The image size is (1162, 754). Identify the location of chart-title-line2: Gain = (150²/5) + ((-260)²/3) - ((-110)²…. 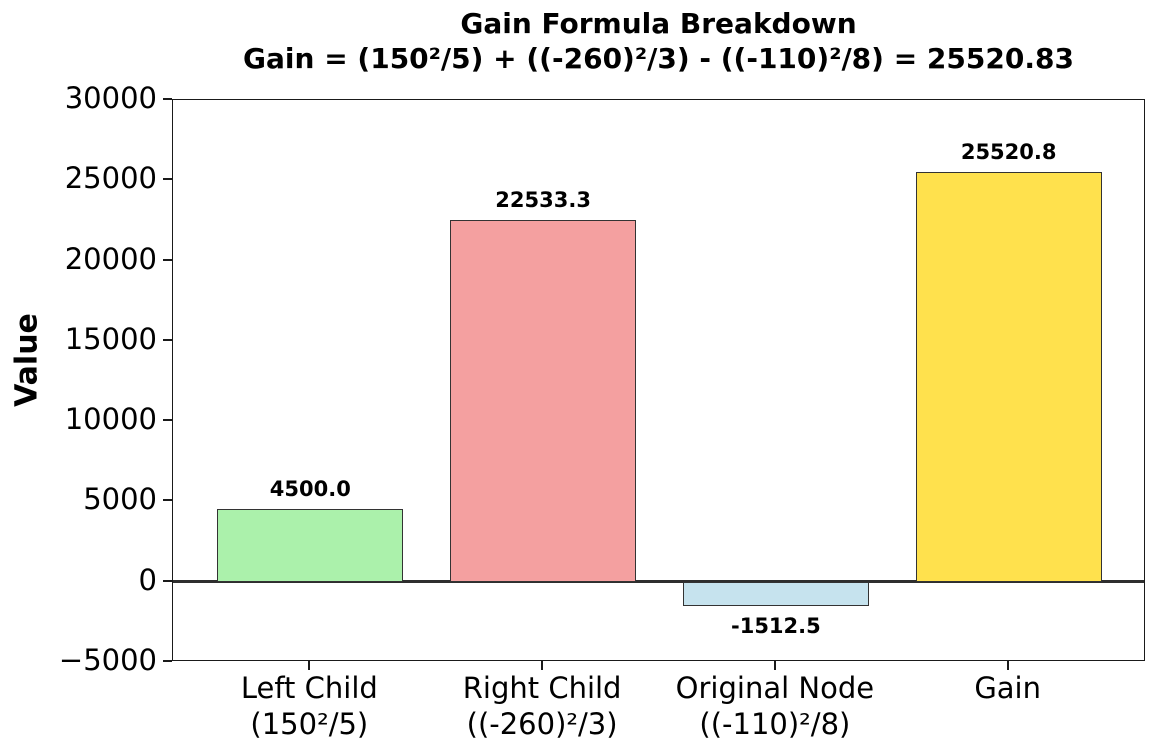
(658, 58).